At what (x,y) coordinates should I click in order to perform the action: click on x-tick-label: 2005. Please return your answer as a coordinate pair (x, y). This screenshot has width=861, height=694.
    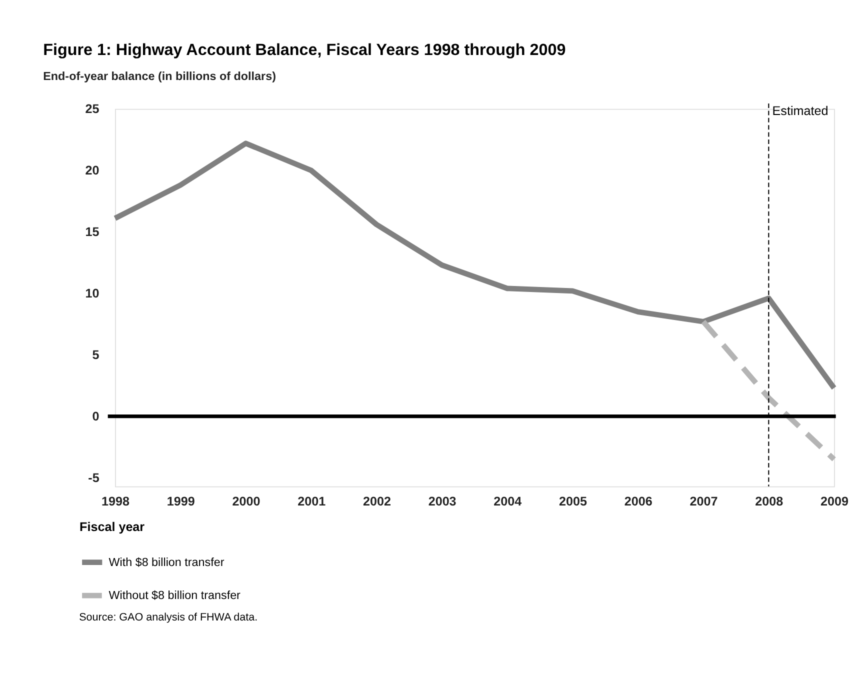
    Looking at the image, I should click on (573, 501).